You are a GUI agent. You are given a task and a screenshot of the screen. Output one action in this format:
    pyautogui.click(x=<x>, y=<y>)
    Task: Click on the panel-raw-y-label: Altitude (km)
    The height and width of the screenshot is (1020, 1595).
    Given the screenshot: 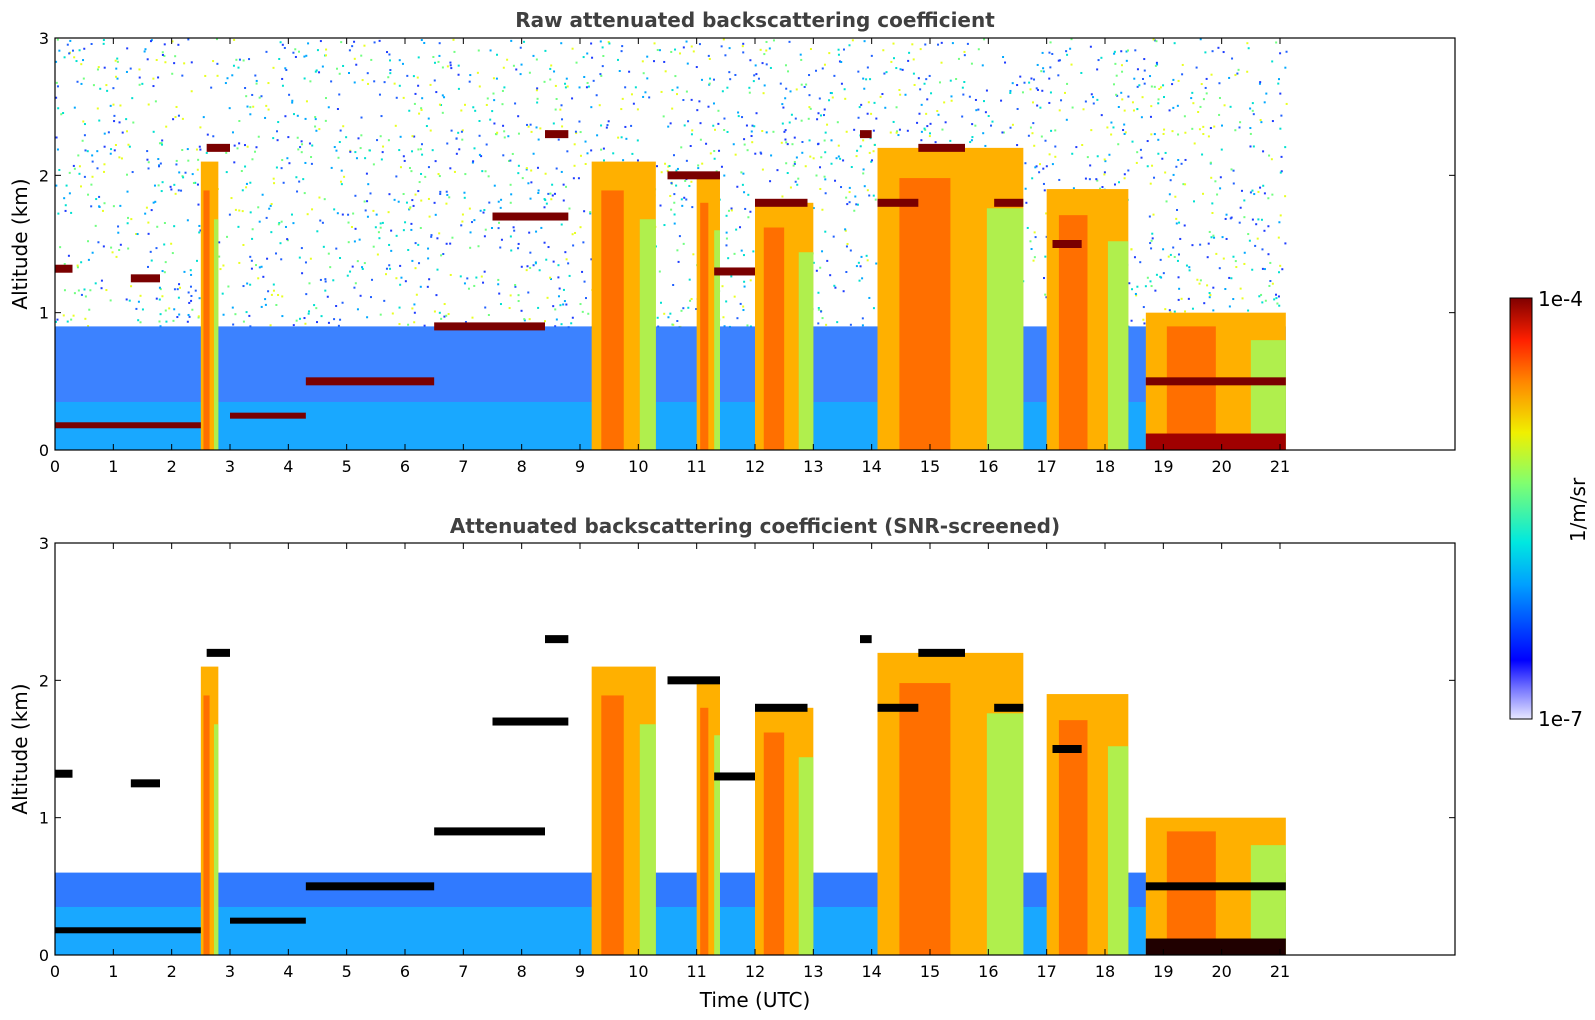 What is the action you would take?
    pyautogui.click(x=20, y=243)
    